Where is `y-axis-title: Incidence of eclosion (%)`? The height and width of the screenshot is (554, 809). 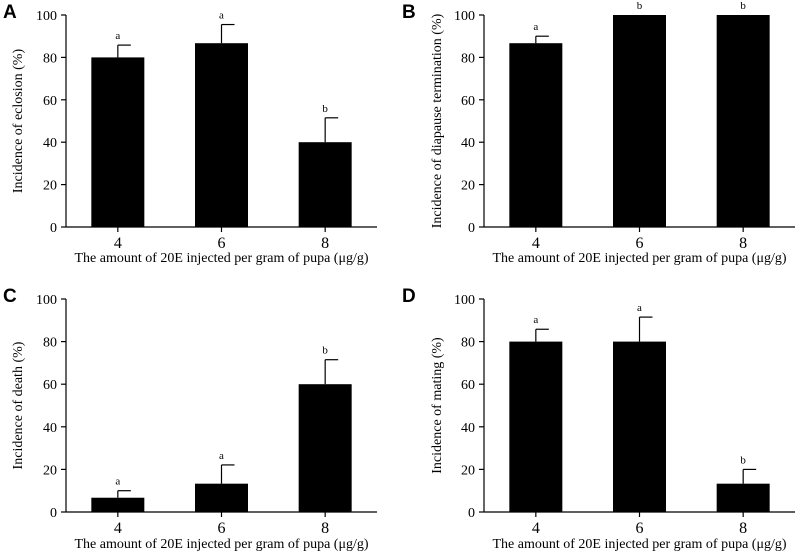
y-axis-title: Incidence of eclosion (%) is located at coordinates (18, 121).